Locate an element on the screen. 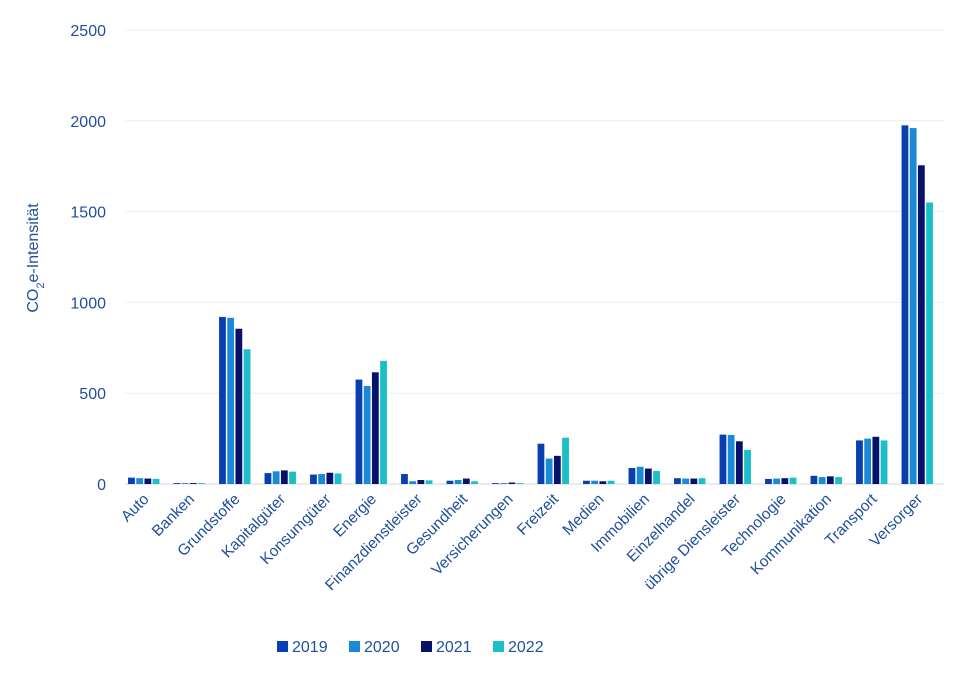 The image size is (960, 682). y-tick-label: 0 is located at coordinates (101, 485).